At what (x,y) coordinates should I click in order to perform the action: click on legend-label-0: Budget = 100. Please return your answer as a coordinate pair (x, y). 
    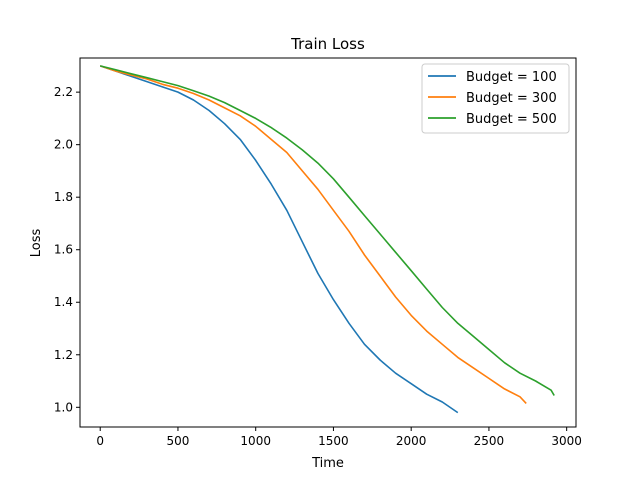
    Looking at the image, I should click on (511, 77).